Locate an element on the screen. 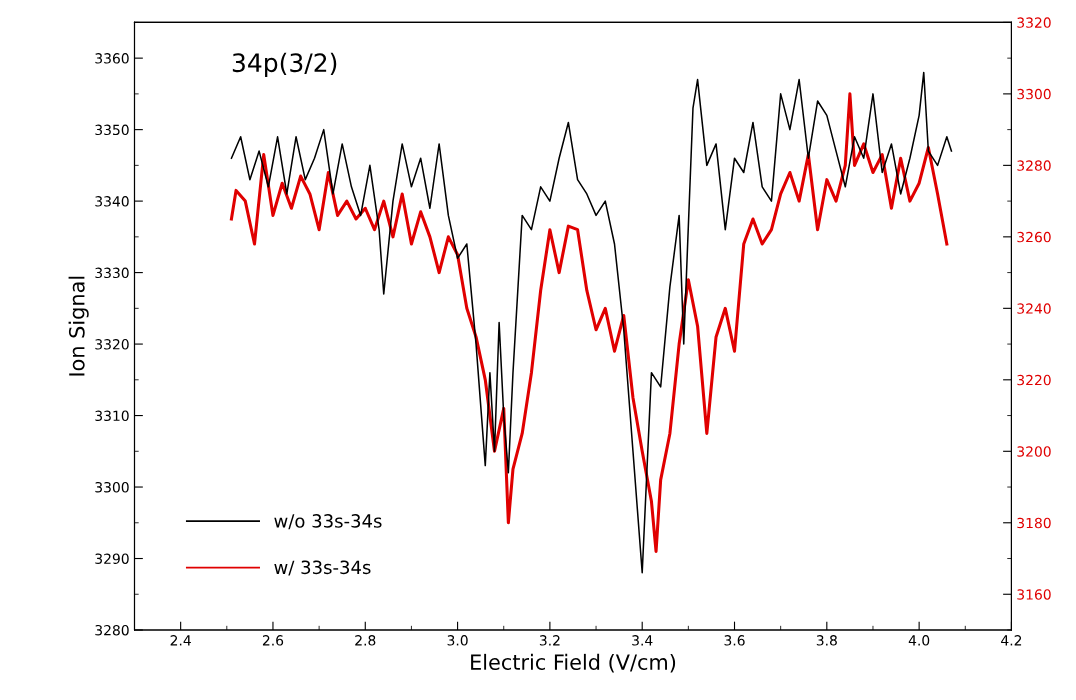  x-tick-label: 3.0 is located at coordinates (457, 640).